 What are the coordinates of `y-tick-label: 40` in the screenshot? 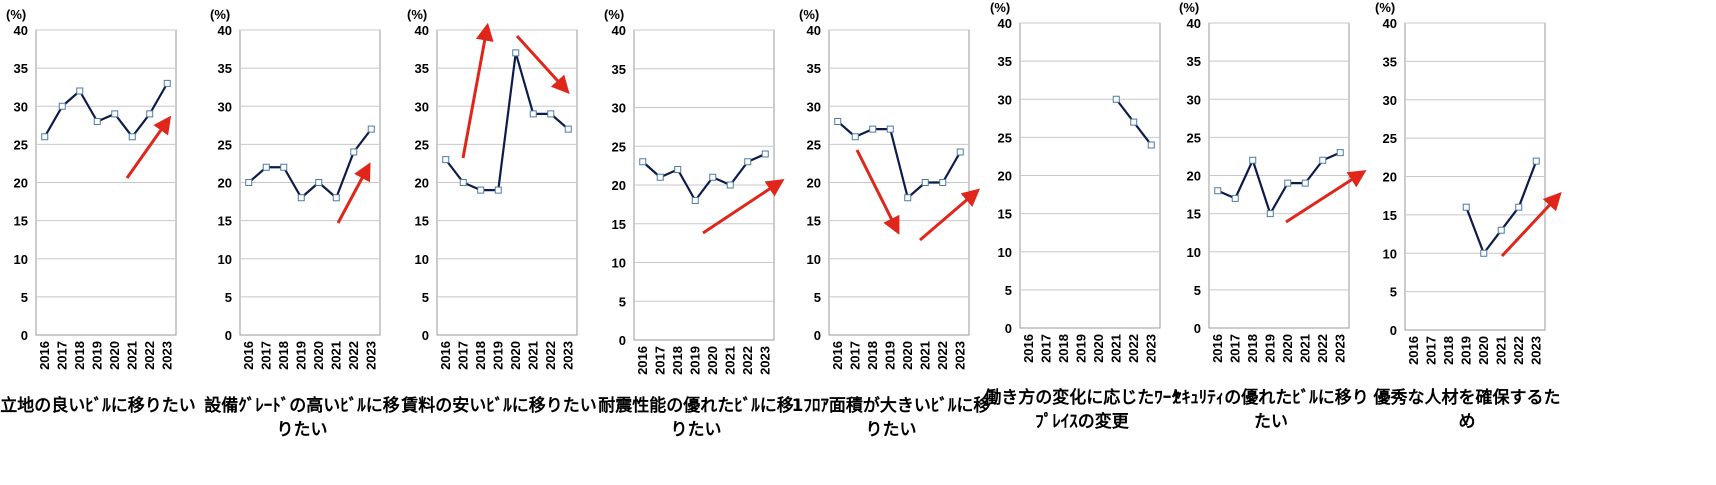 It's located at (422, 30).